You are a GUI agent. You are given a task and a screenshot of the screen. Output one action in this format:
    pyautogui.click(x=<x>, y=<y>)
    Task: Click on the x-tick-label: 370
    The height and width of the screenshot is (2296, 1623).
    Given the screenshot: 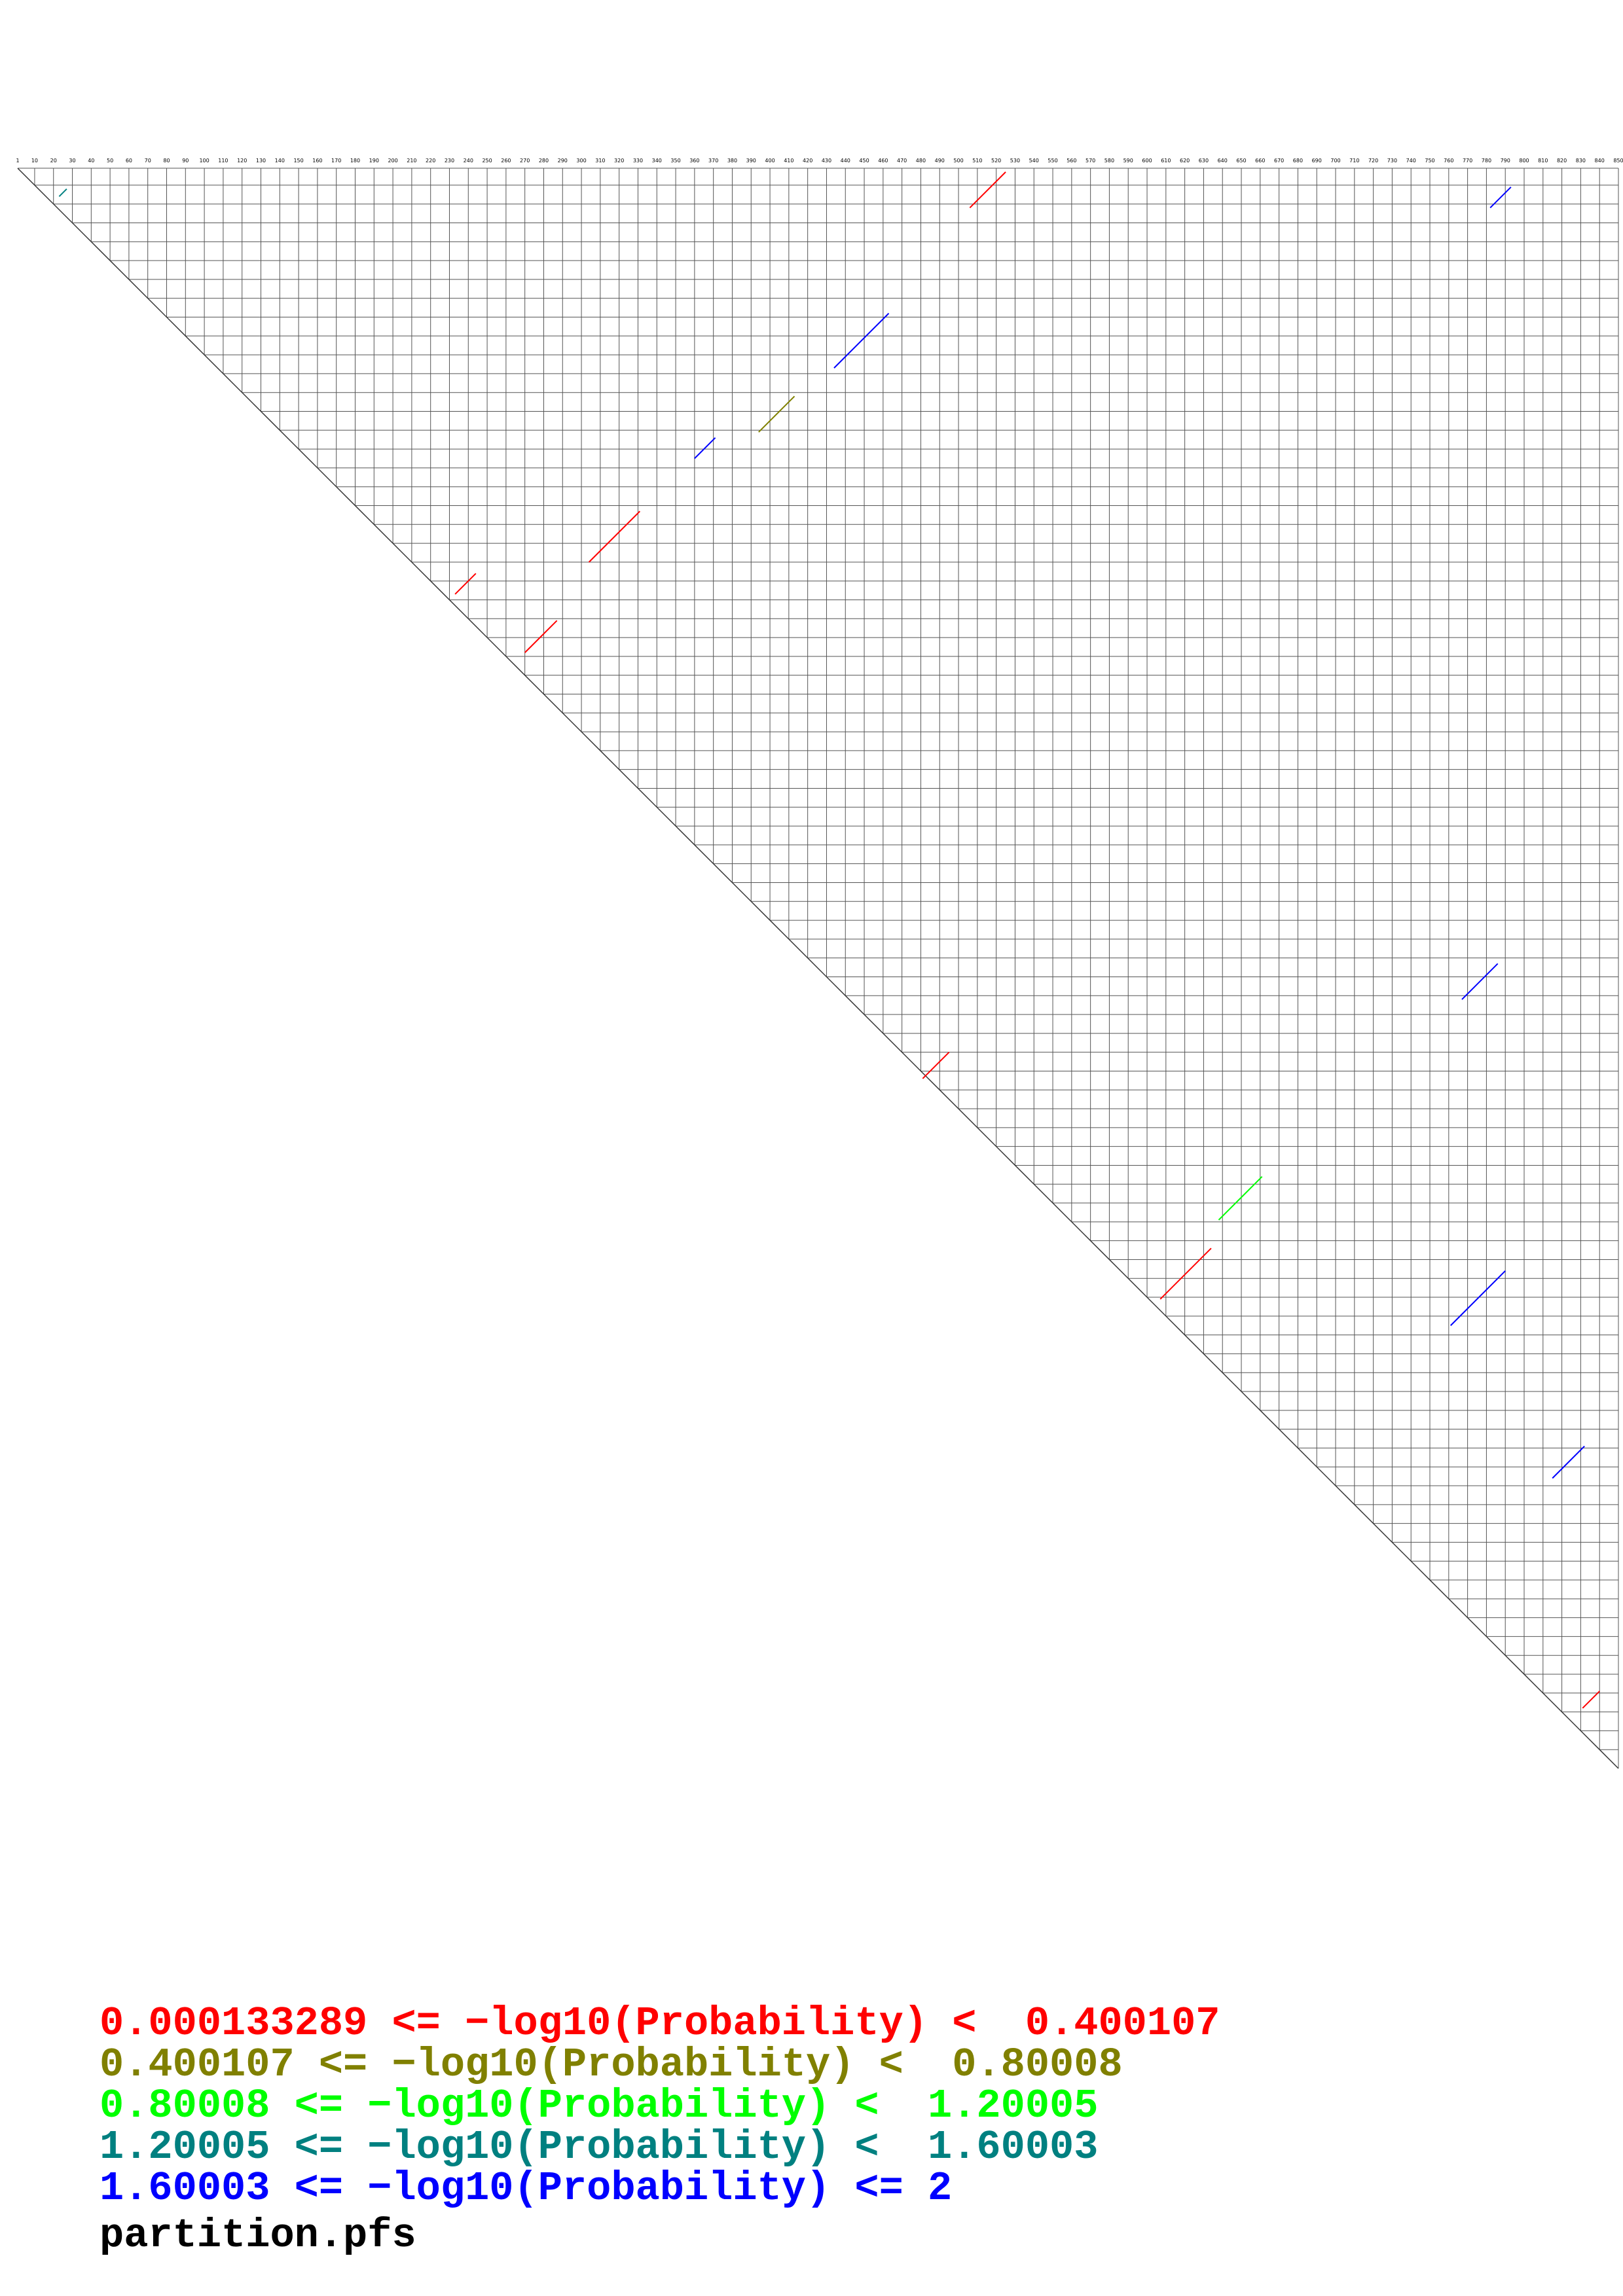 What is the action you would take?
    pyautogui.click(x=713, y=161)
    